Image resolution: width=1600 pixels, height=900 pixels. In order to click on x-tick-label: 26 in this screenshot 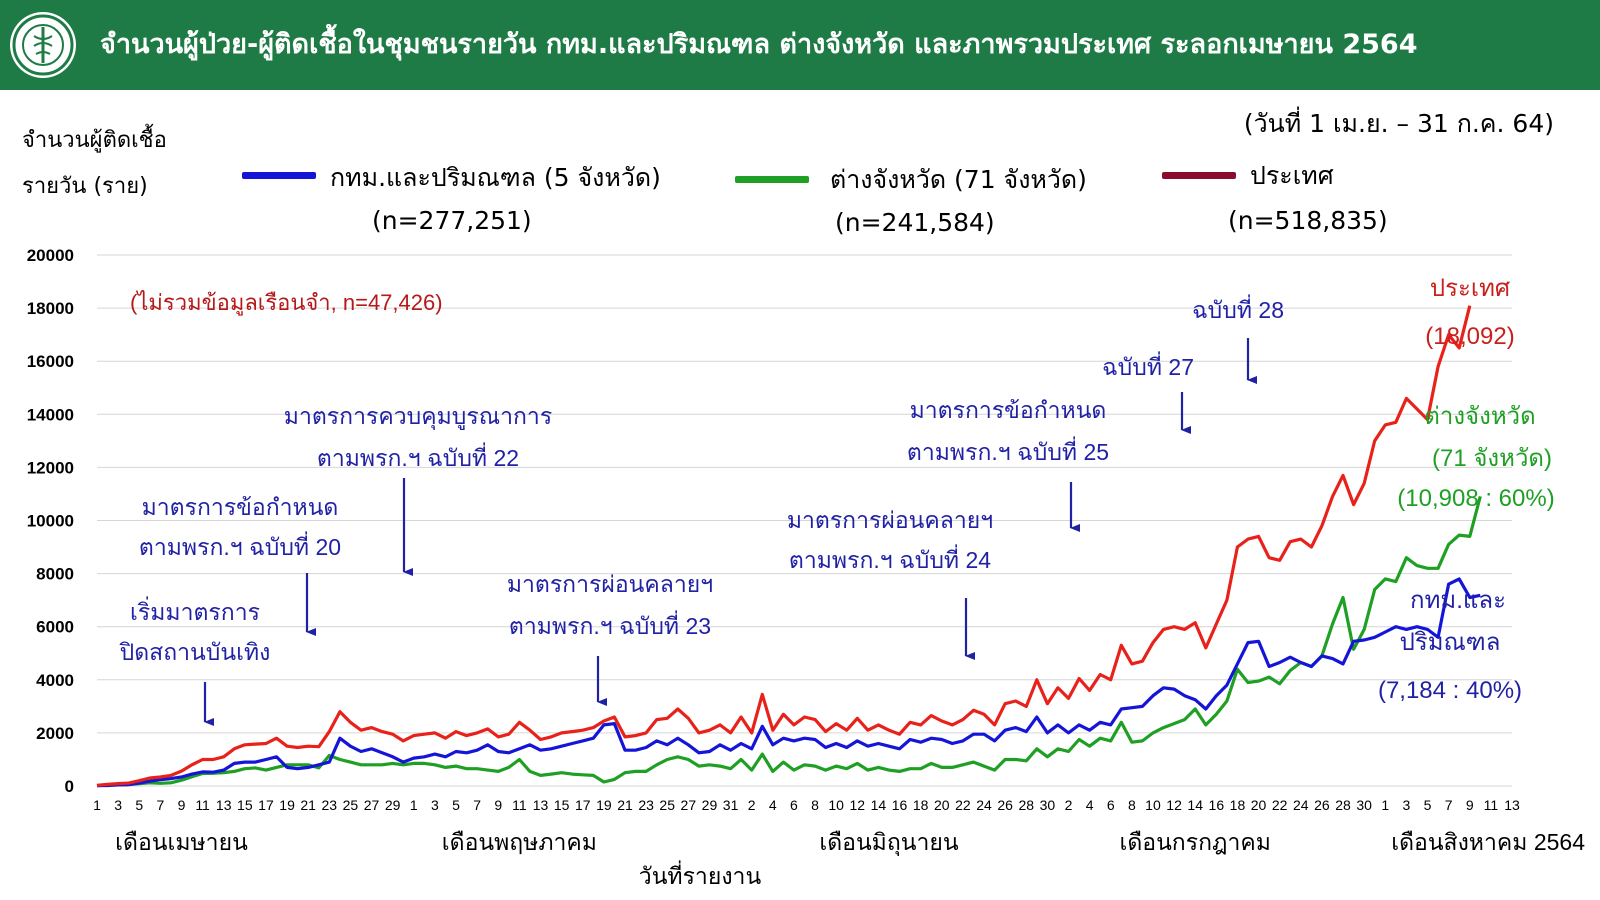, I will do `click(1322, 805)`.